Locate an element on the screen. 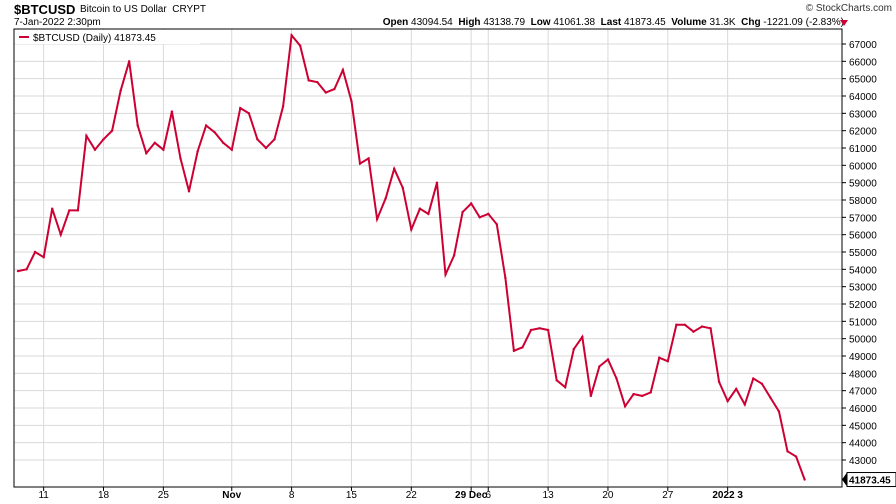  y-tick-label: 61000 is located at coordinates (863, 149).